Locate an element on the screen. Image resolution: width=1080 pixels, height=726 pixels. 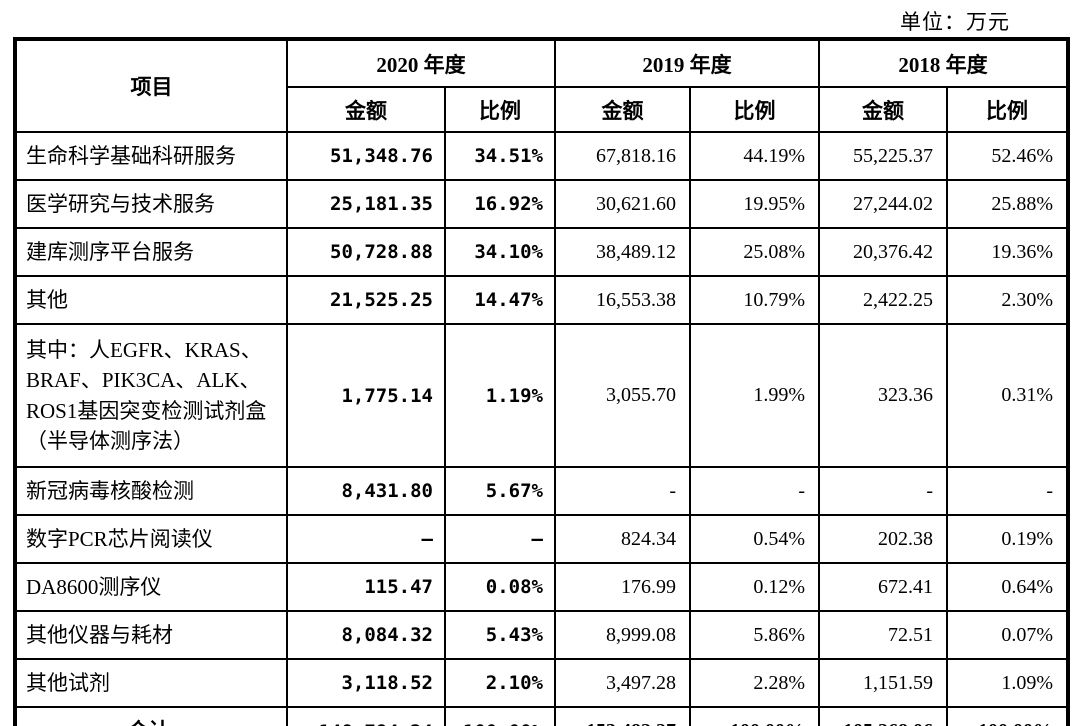
ratio-2018-cell: 0.64% is located at coordinates (1007, 587).